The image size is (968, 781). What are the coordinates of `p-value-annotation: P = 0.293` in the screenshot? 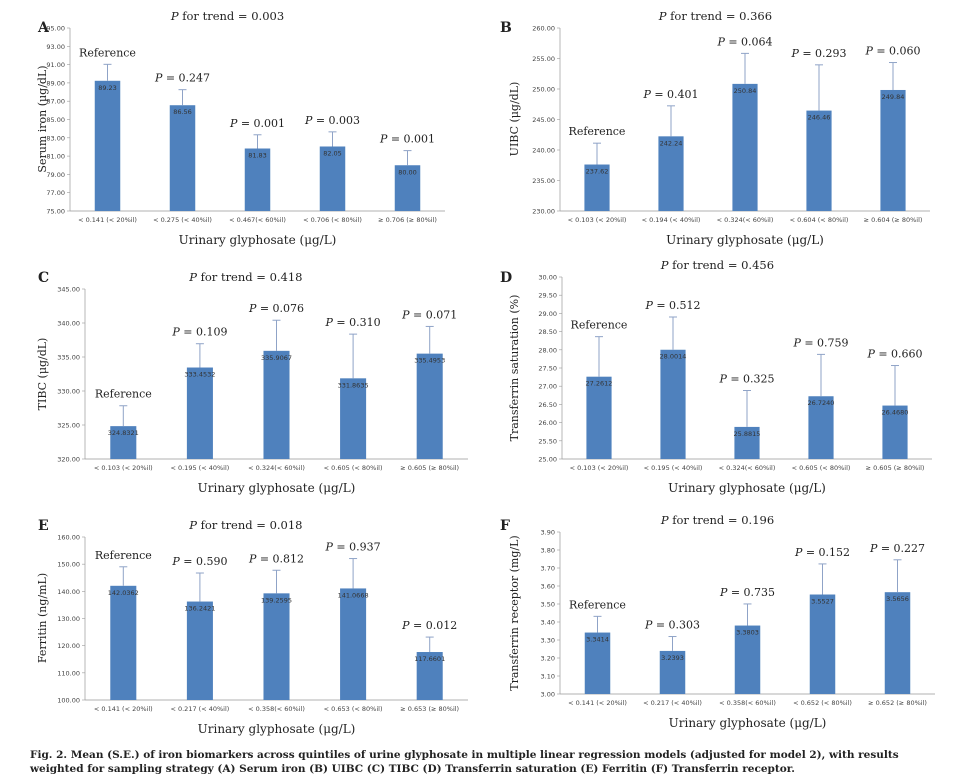 It's located at (818, 53).